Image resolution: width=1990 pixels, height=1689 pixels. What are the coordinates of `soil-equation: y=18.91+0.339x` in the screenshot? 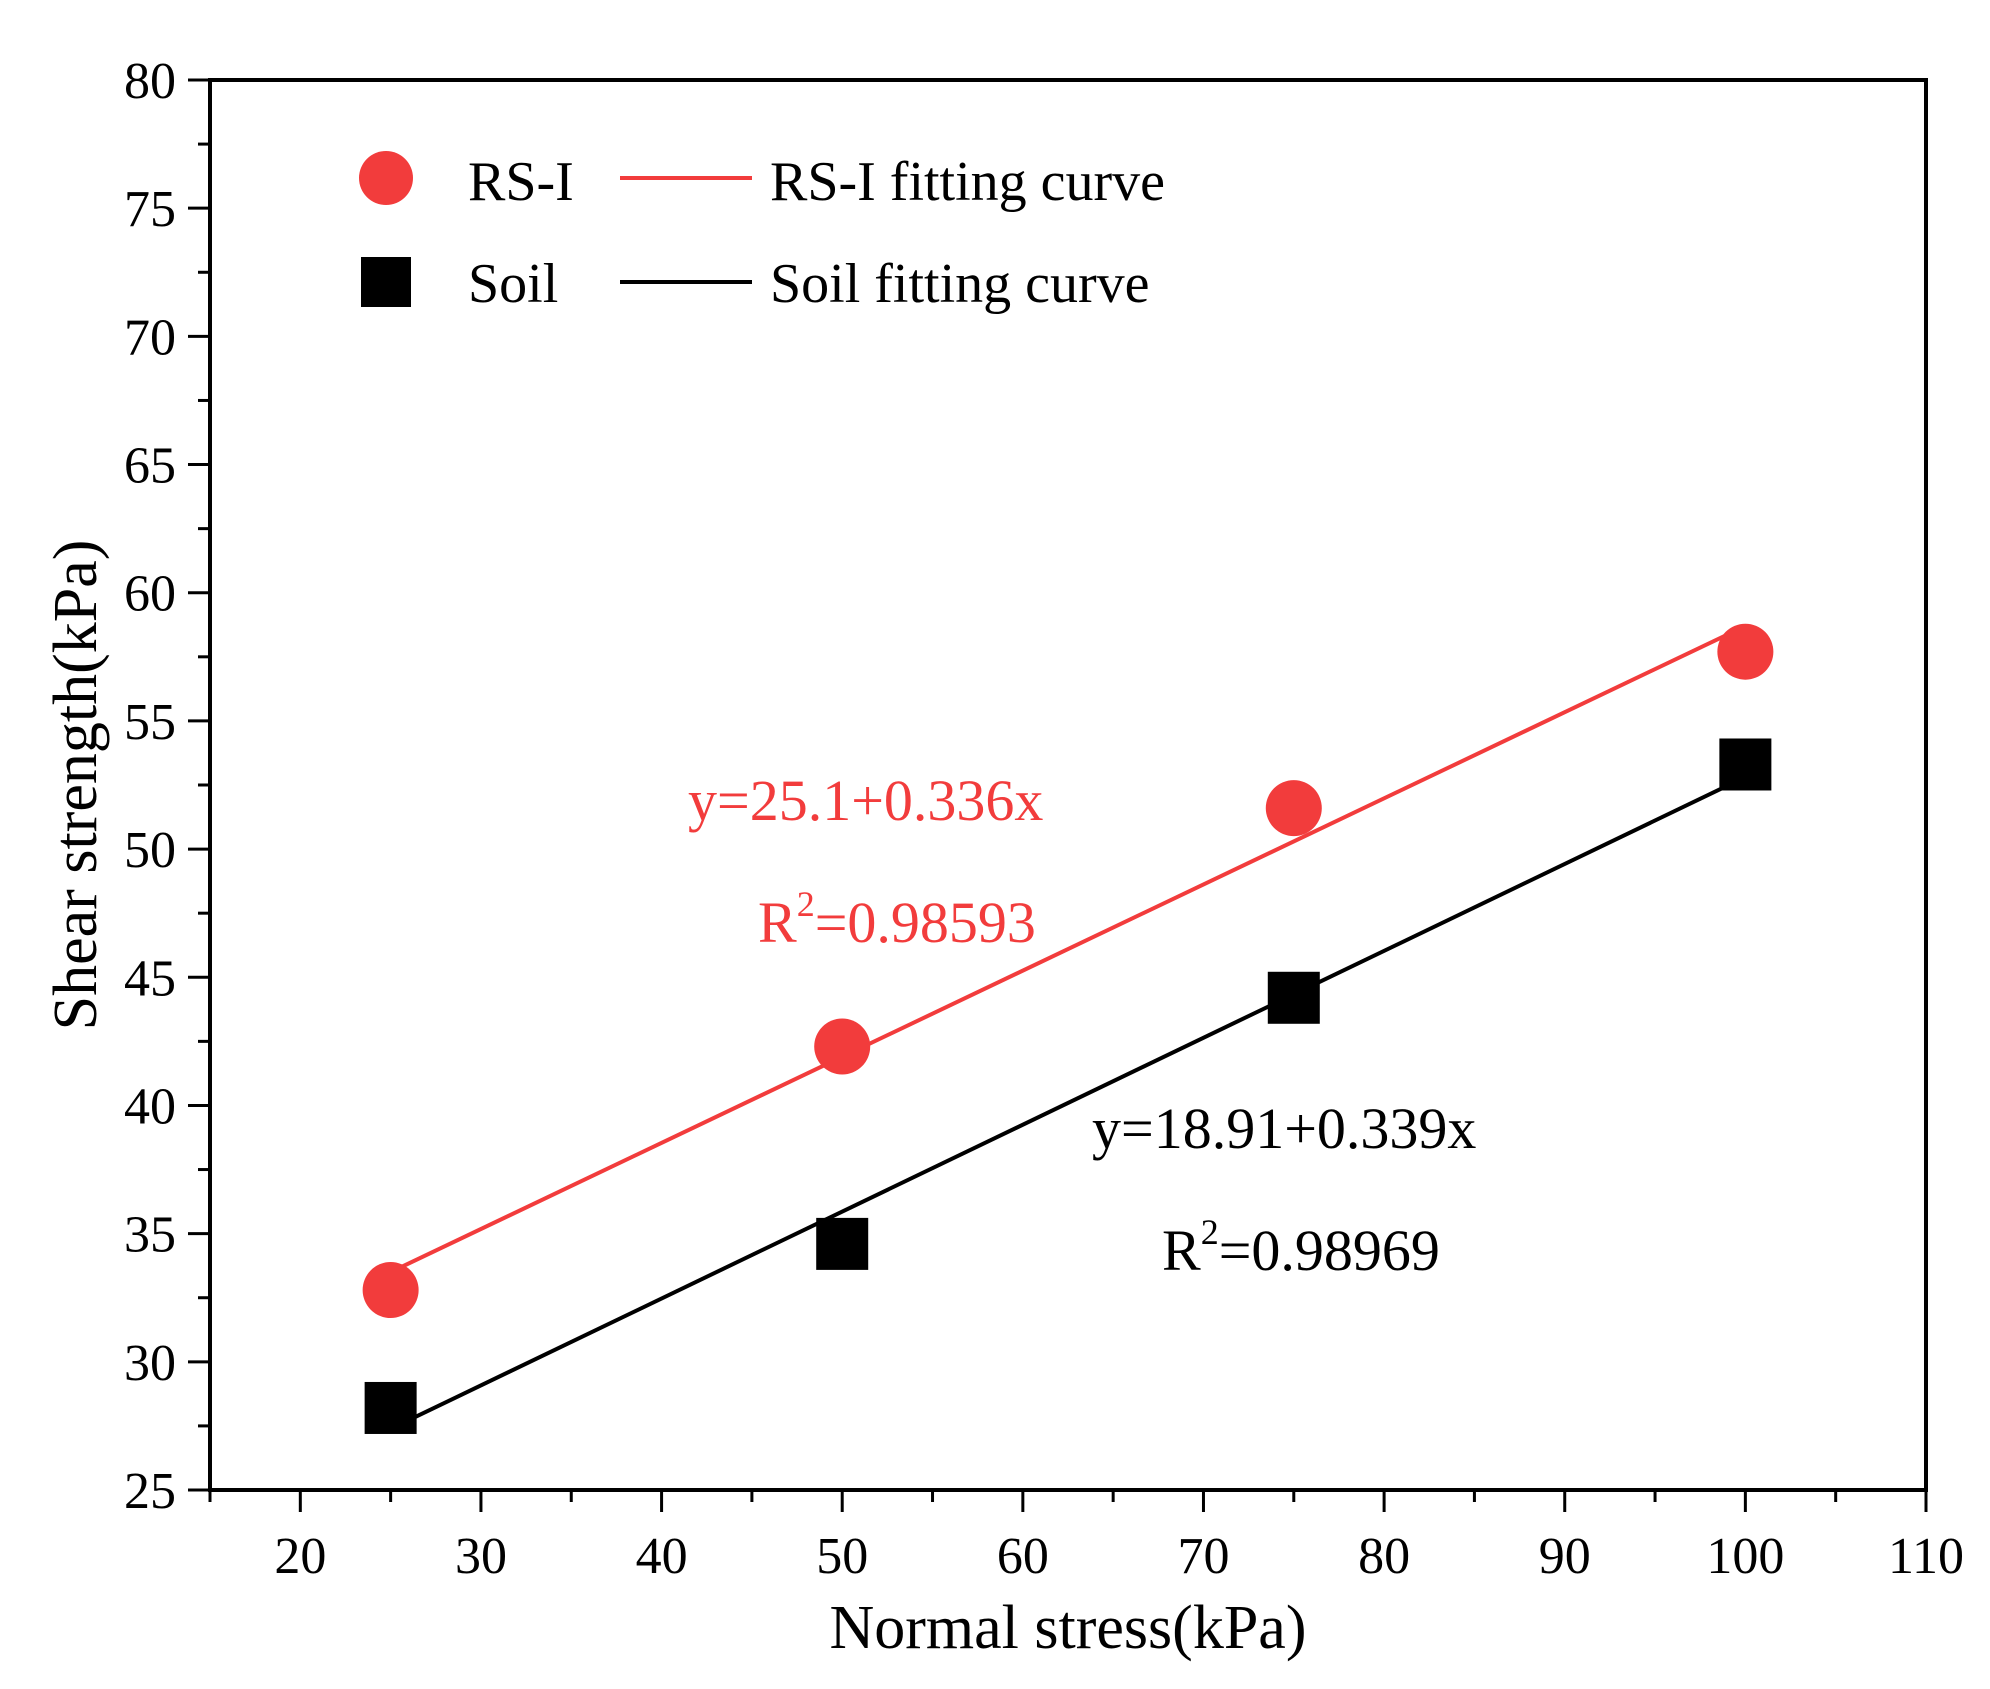 It's located at (1284, 1128).